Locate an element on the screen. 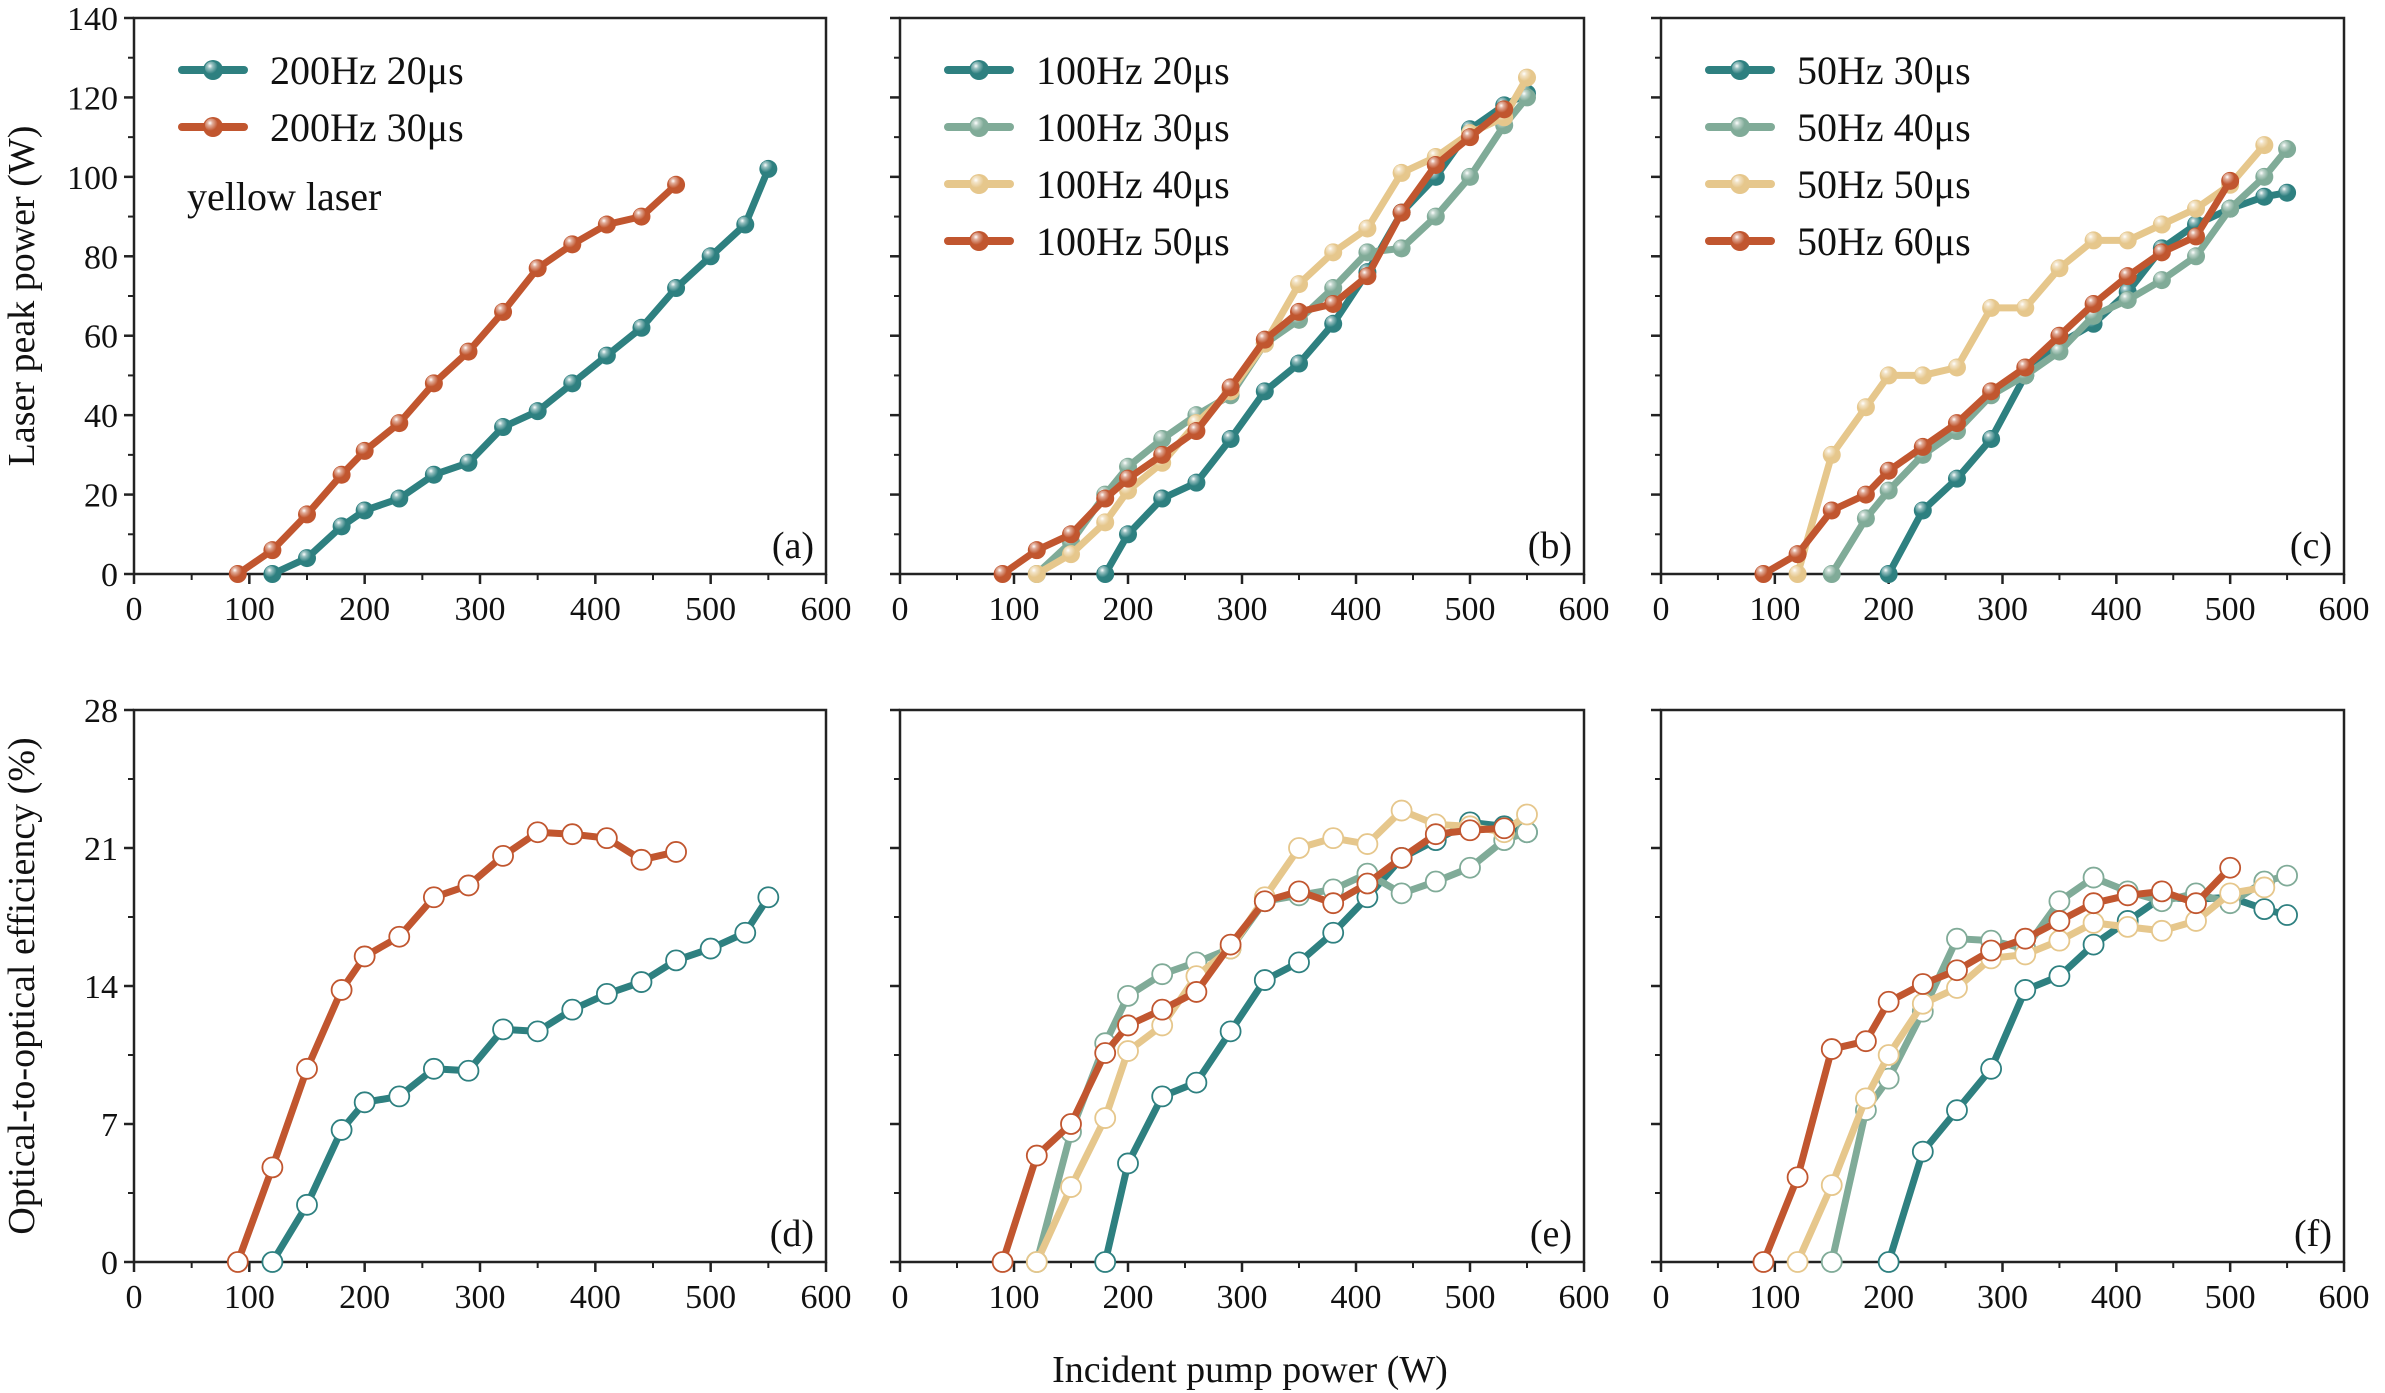  x-tick-label: 200 is located at coordinates (364, 1297).